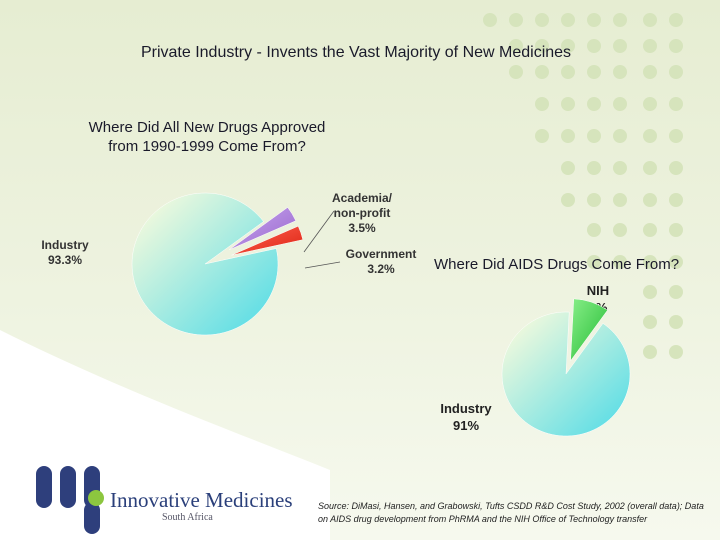 Image resolution: width=720 pixels, height=540 pixels. I want to click on chart1-leader-academia, so click(319, 231).